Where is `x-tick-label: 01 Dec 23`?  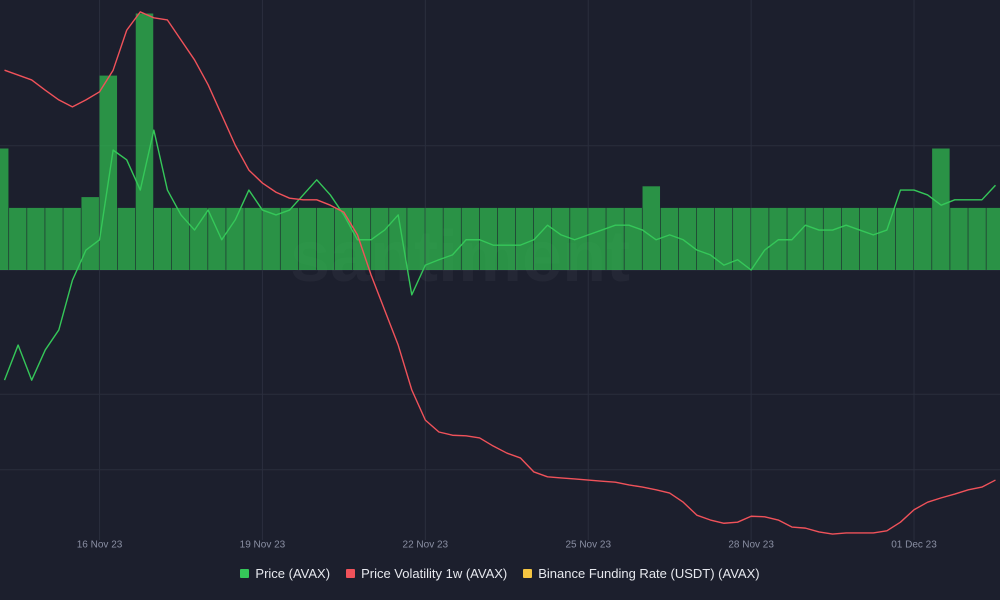 x-tick-label: 01 Dec 23 is located at coordinates (914, 545).